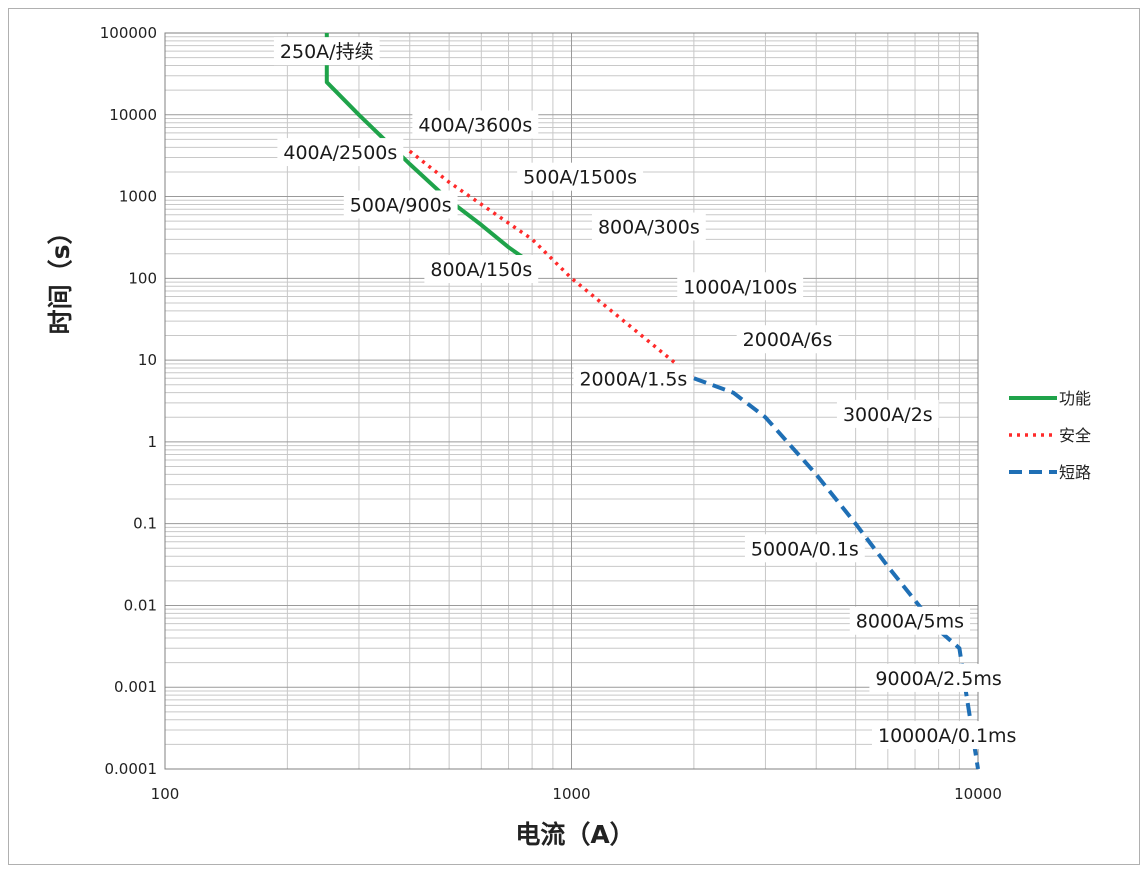  I want to click on annotation-label: 800A/150s, so click(481, 270).